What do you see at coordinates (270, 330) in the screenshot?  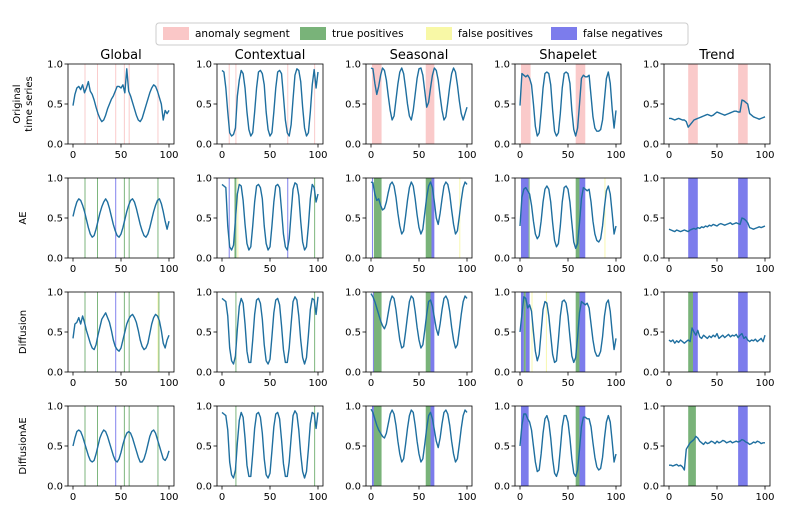 I see `series-line-r2-c1` at bounding box center [270, 330].